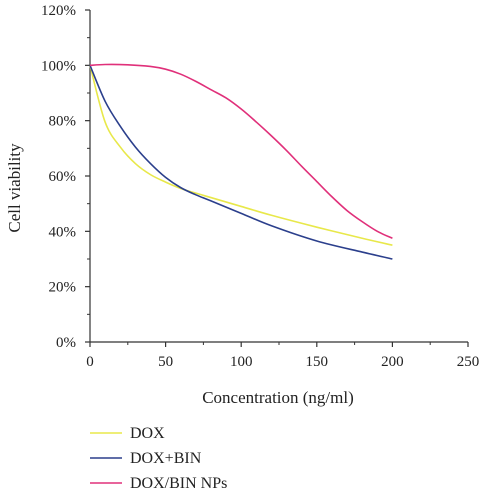  I want to click on x-tick-label: 100, so click(241, 362).